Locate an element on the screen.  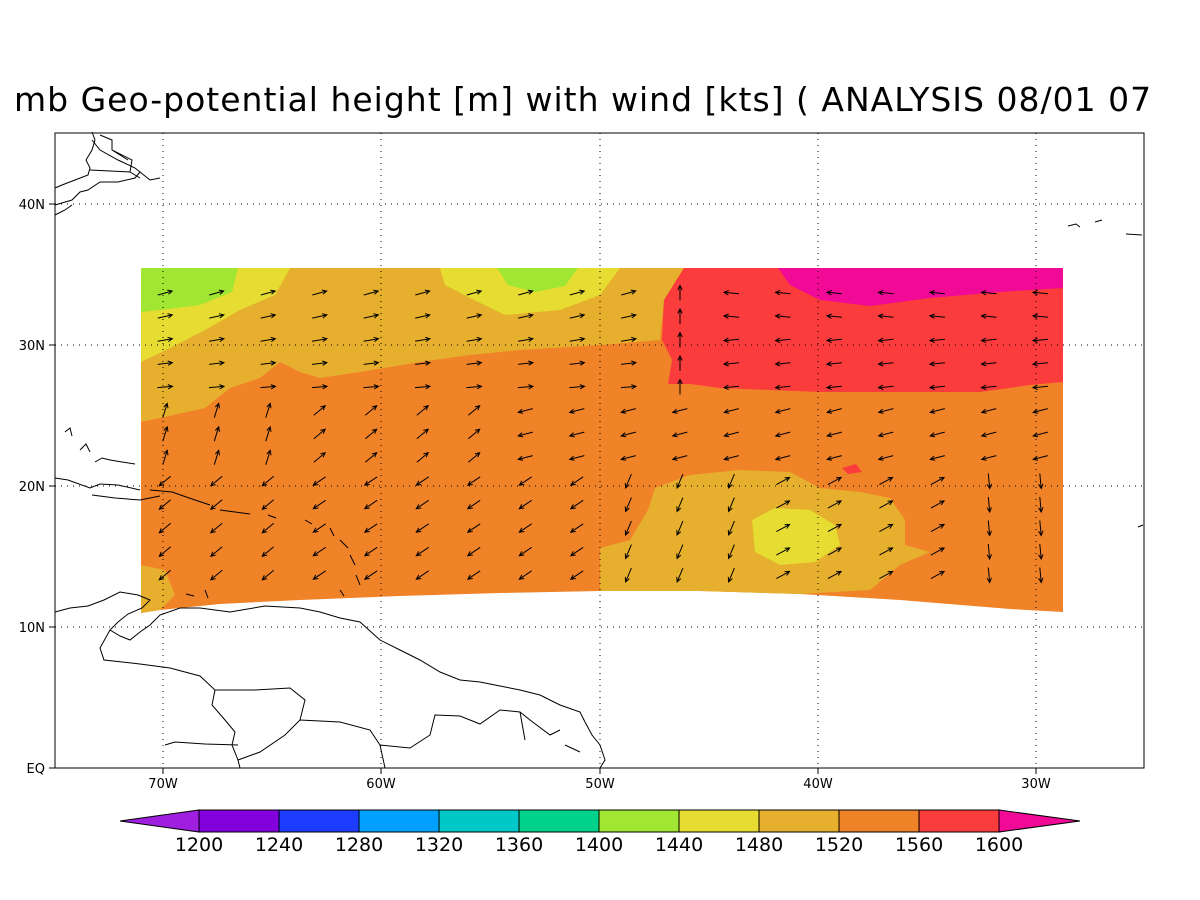
colorbar-label: 1440 is located at coordinates (679, 845).